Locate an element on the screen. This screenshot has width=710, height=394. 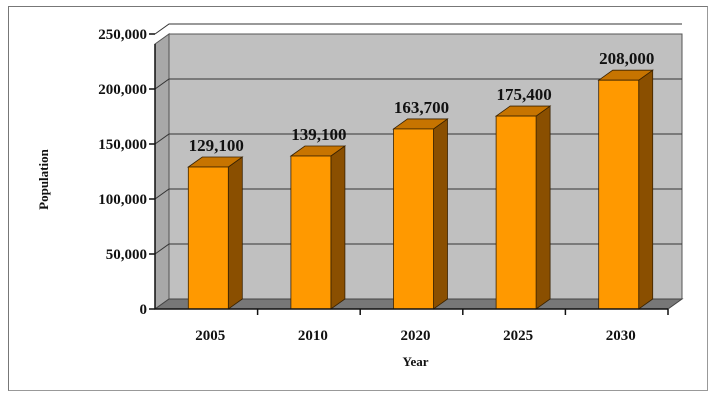
x-tick-label: 2025 is located at coordinates (518, 336).